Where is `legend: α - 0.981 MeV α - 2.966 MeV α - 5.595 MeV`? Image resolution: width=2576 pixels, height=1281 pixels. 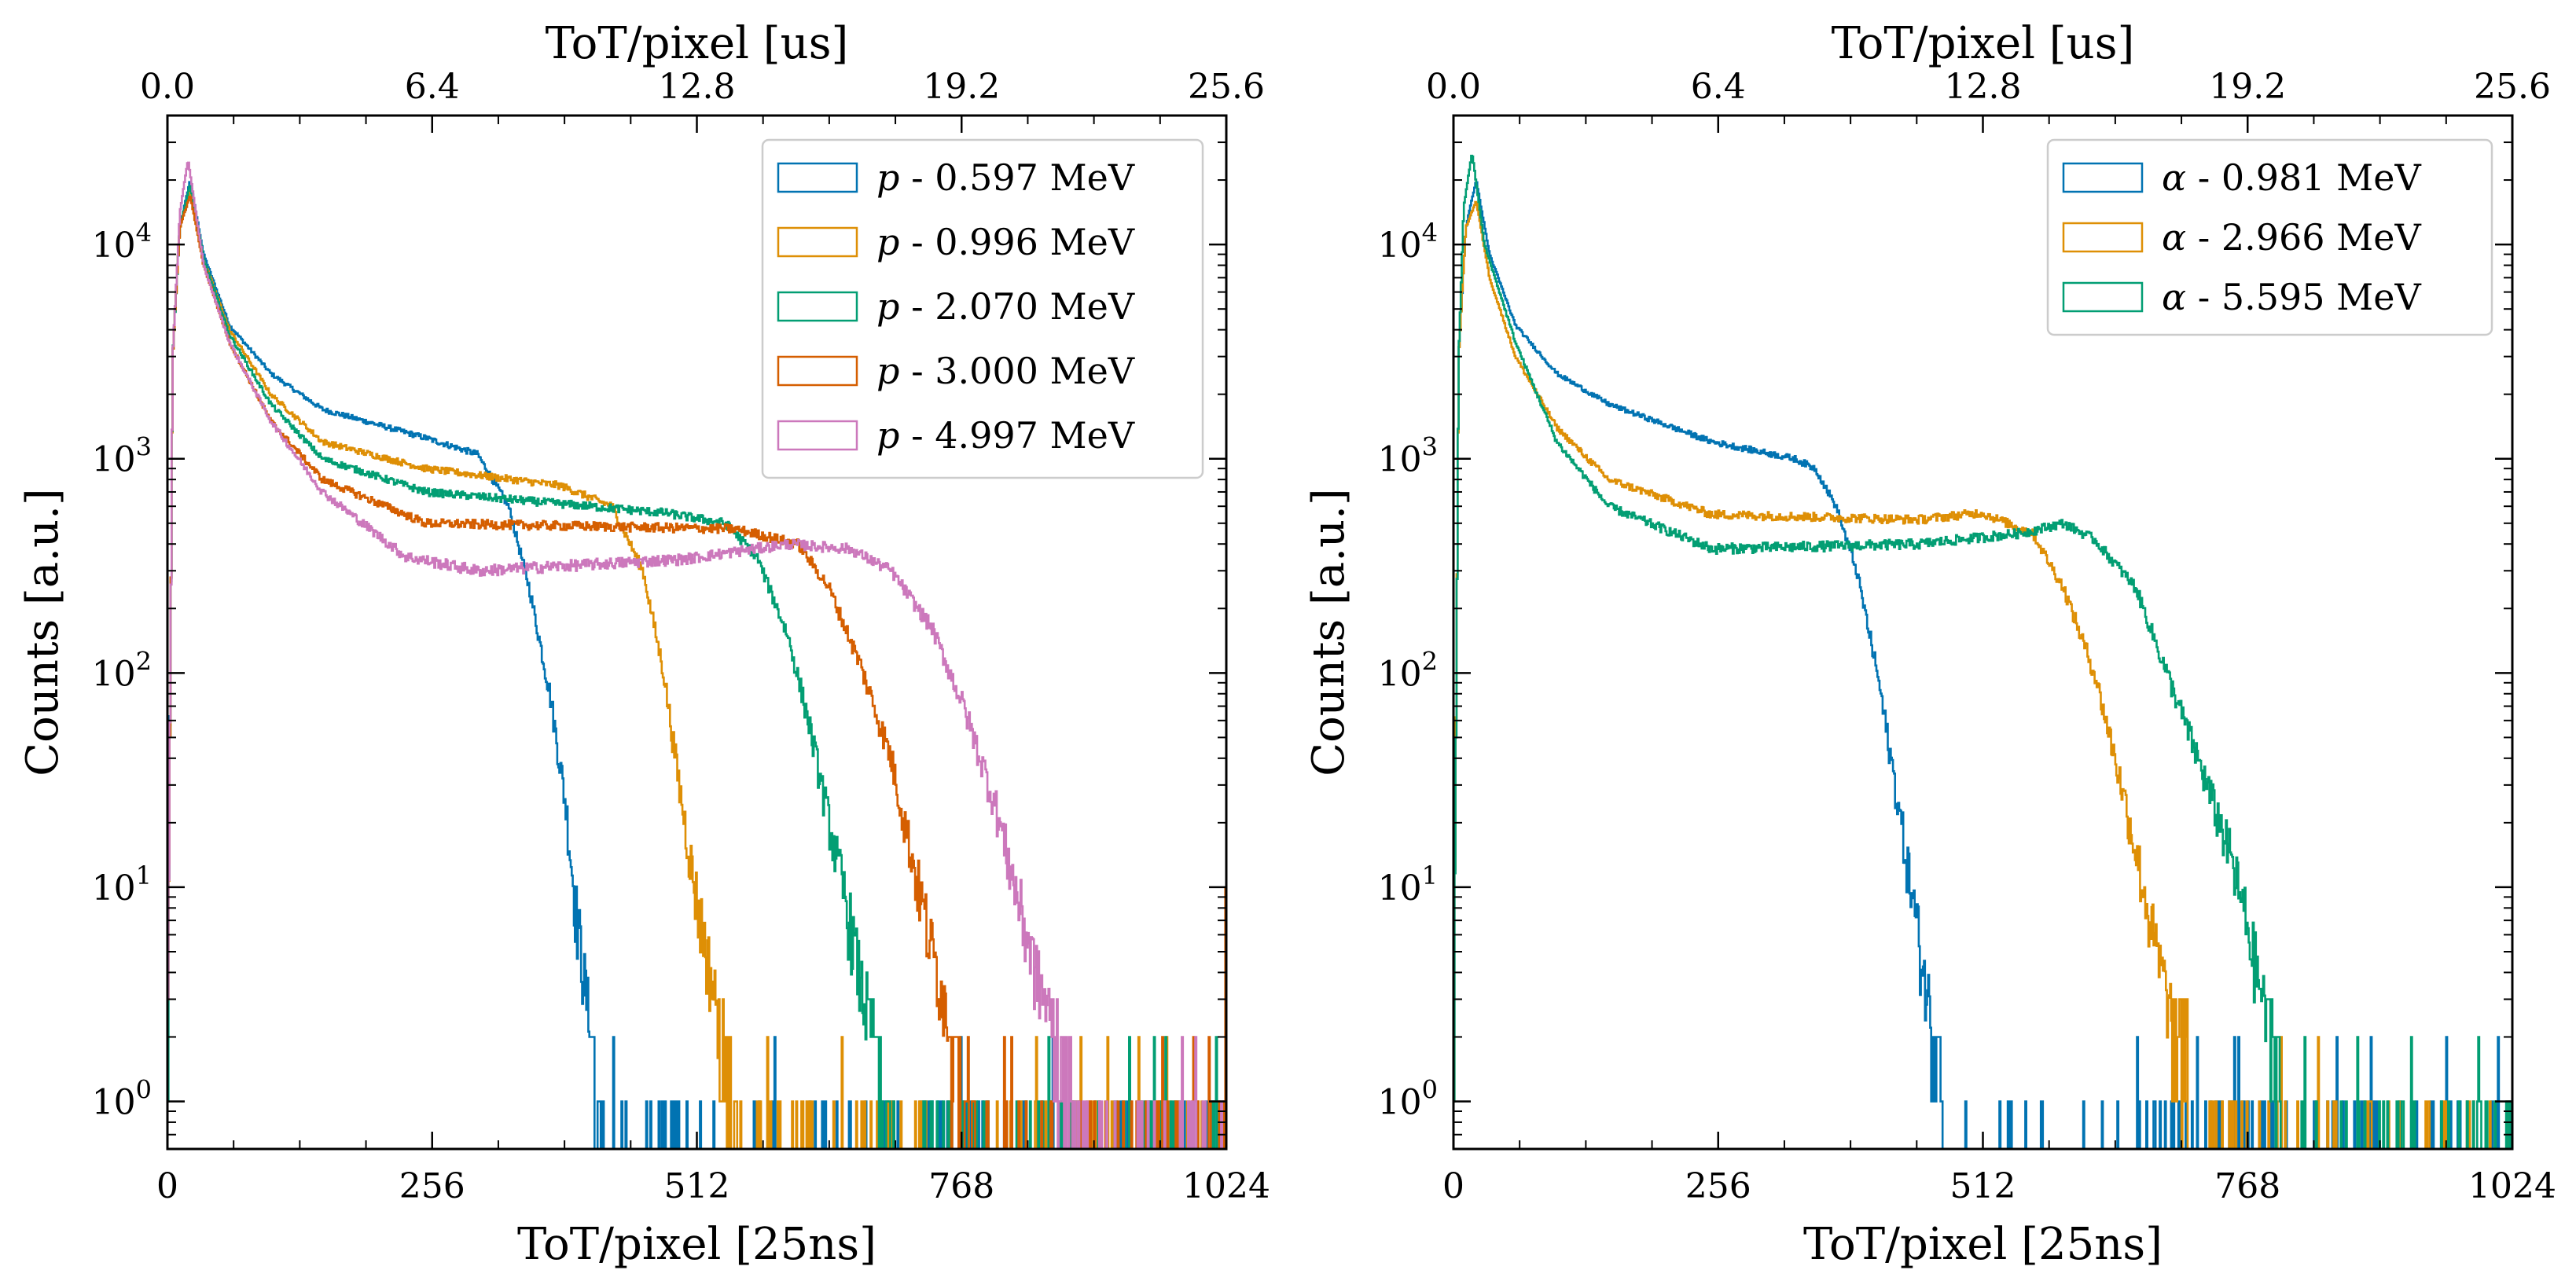 legend: α - 0.981 MeV α - 2.966 MeV α - 5.595 MeV is located at coordinates (2269, 237).